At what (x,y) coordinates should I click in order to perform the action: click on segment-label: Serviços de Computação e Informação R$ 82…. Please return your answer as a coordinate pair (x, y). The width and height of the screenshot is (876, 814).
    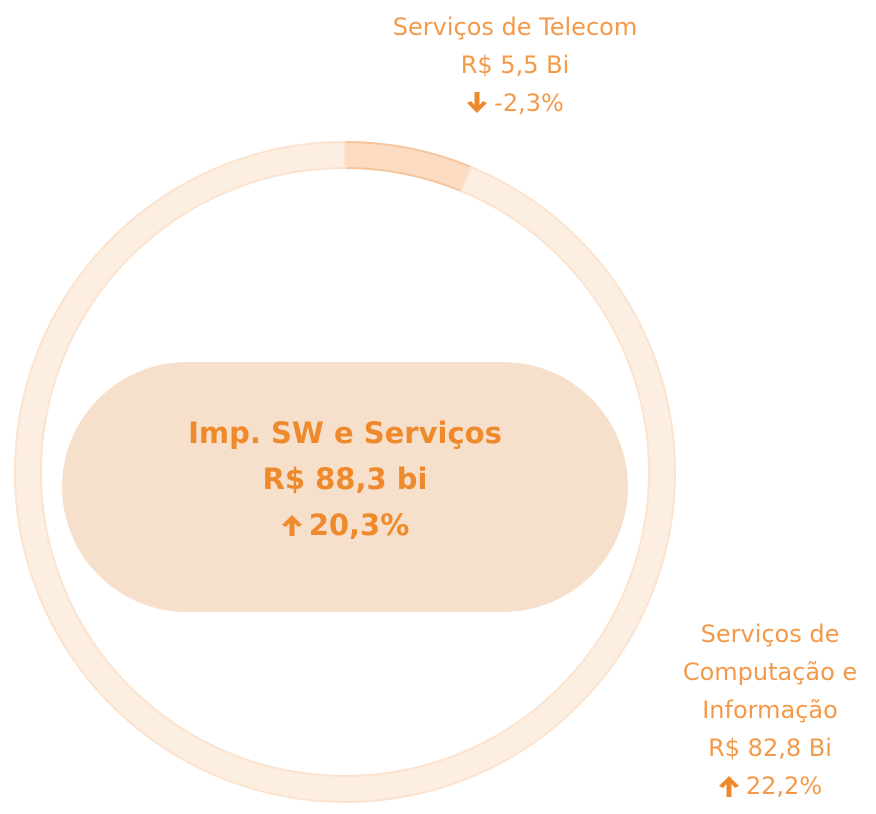
    Looking at the image, I should click on (768, 710).